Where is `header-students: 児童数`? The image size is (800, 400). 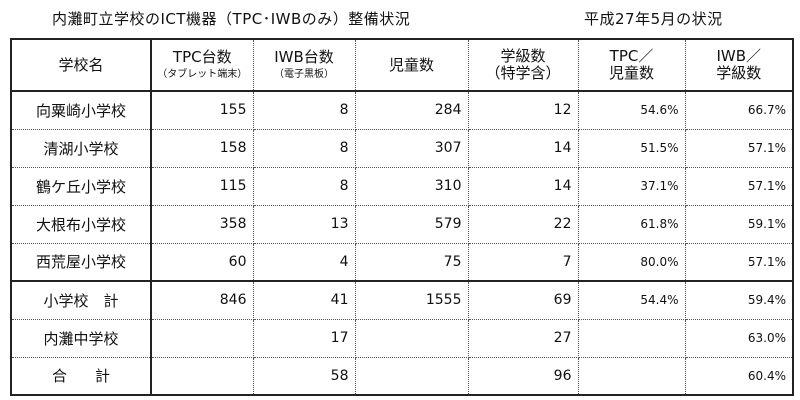
header-students: 児童数 is located at coordinates (411, 65).